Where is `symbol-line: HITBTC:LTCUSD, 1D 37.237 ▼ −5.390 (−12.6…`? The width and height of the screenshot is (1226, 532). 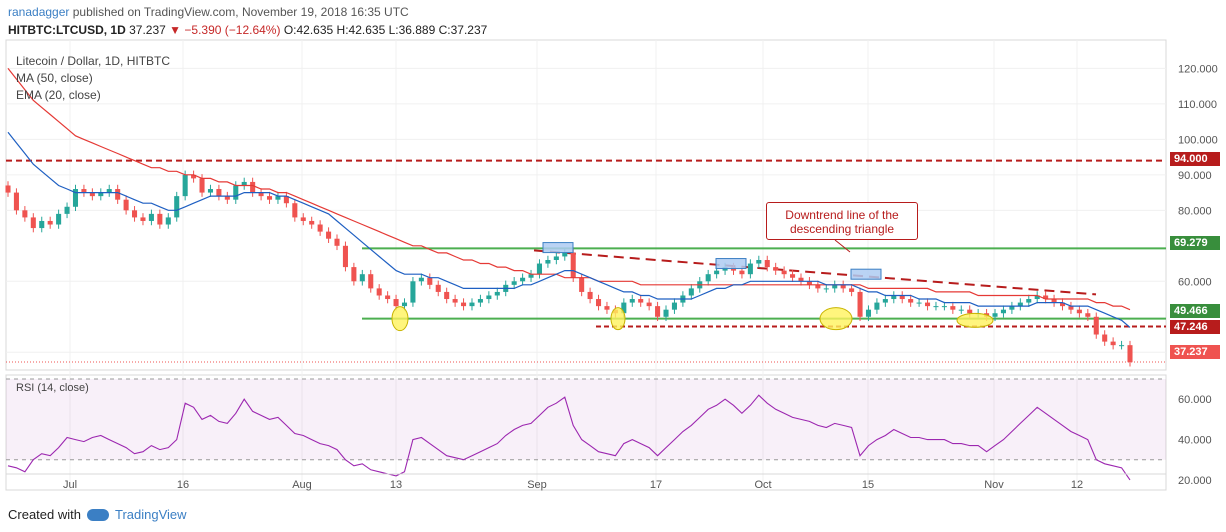 symbol-line: HITBTC:LTCUSD, 1D 37.237 ▼ −5.390 (−12.6… is located at coordinates (247, 30).